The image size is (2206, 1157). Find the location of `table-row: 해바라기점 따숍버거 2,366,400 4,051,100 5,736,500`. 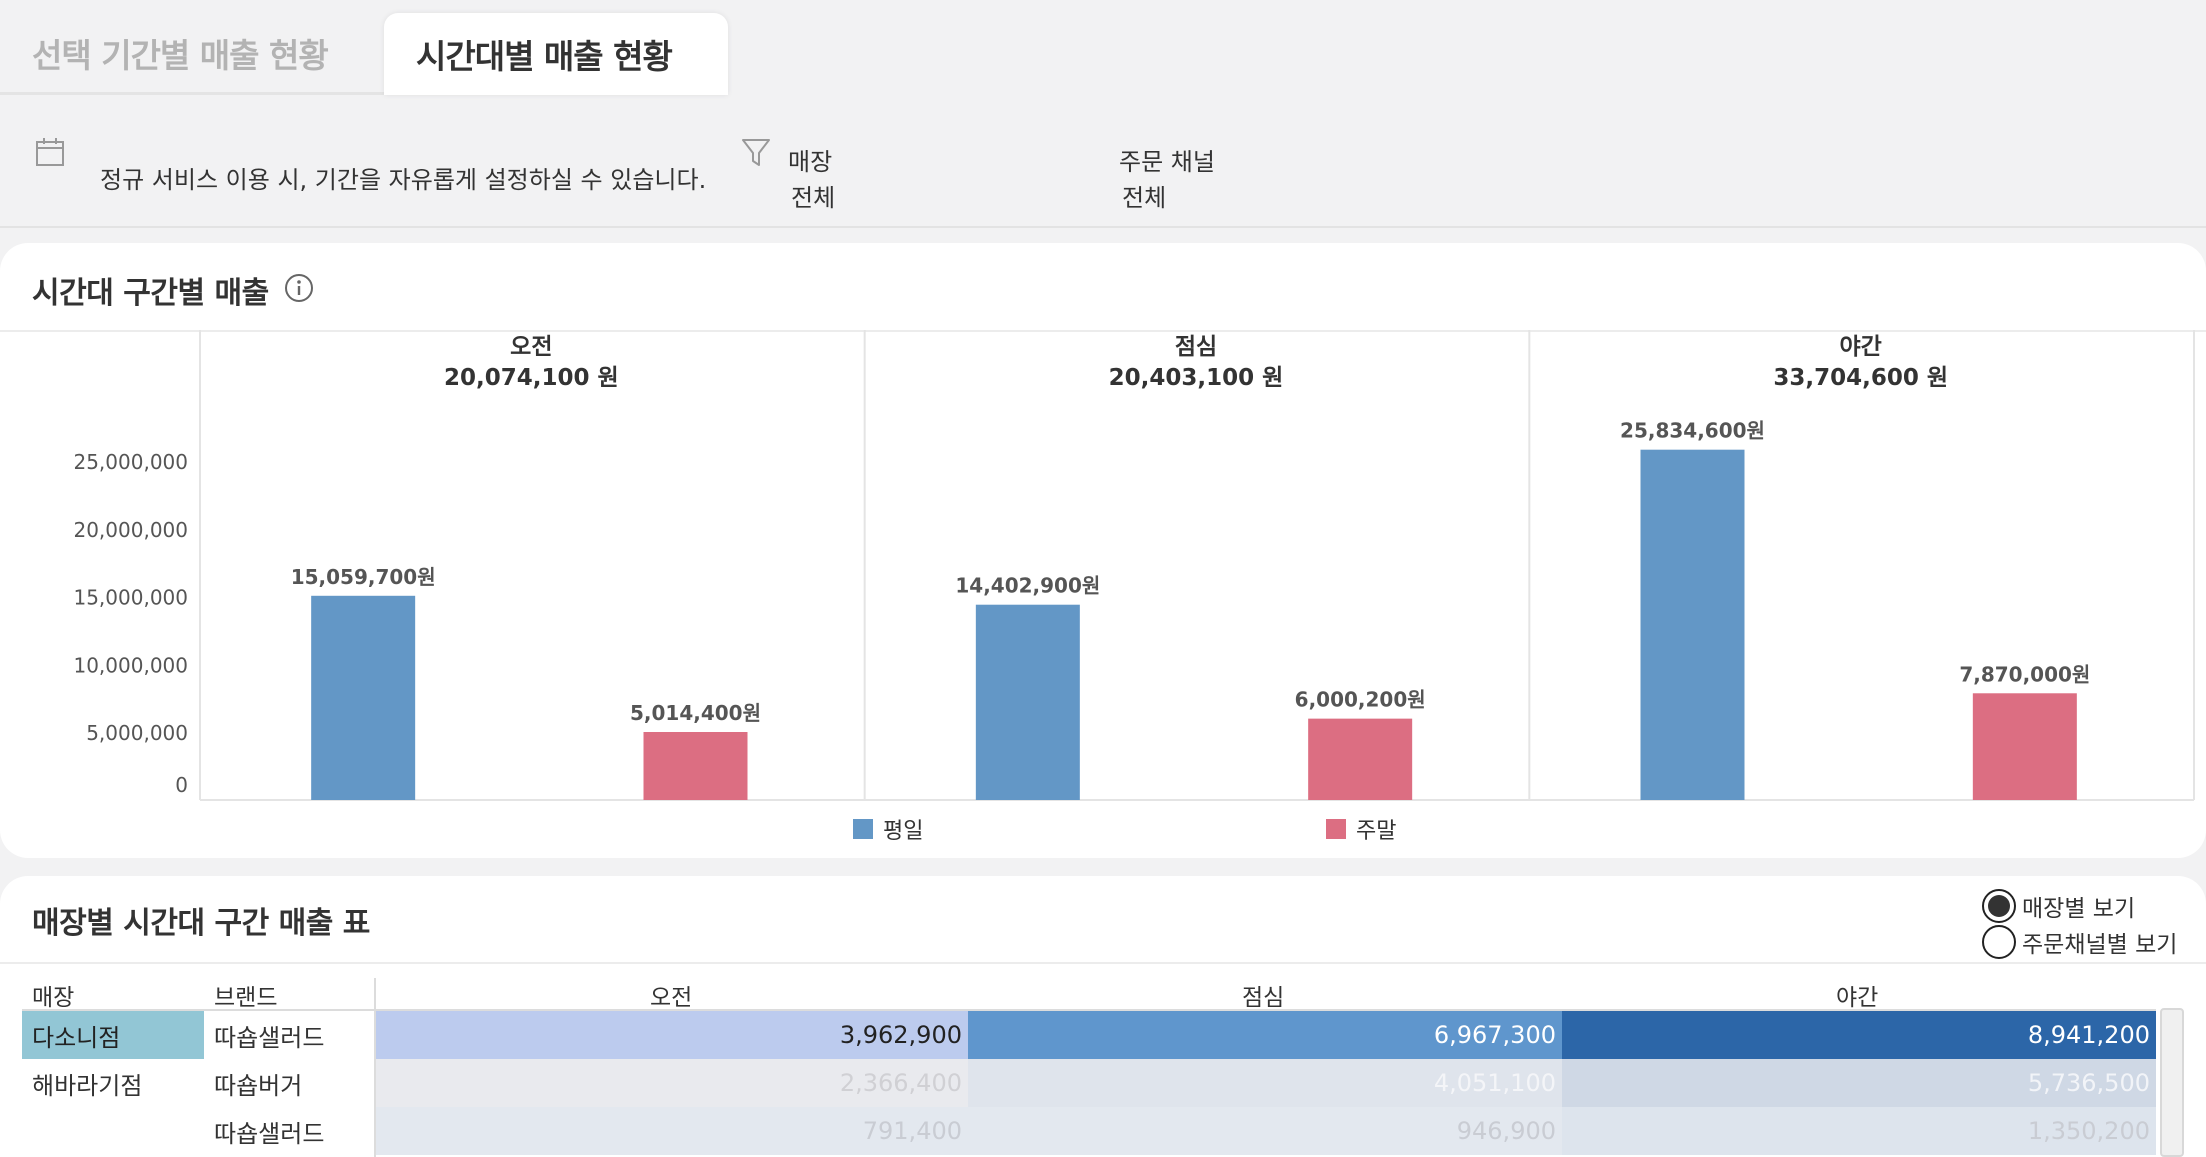

table-row: 해바라기점 따숍버거 2,366,400 4,051,100 5,736,500 is located at coordinates (1089, 1083).